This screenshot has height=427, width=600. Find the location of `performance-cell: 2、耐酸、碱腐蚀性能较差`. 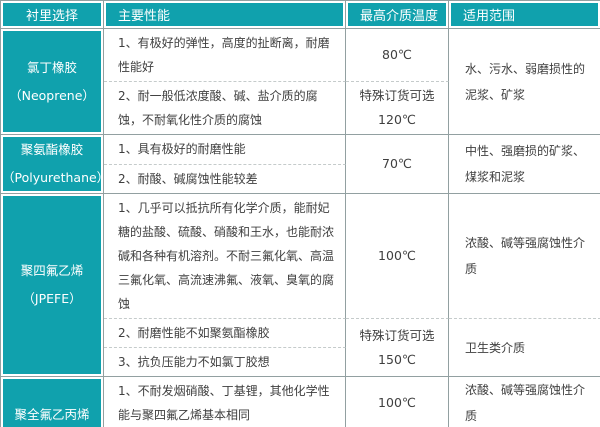

performance-cell: 2、耐酸、碱腐蚀性能较差 is located at coordinates (225, 179).